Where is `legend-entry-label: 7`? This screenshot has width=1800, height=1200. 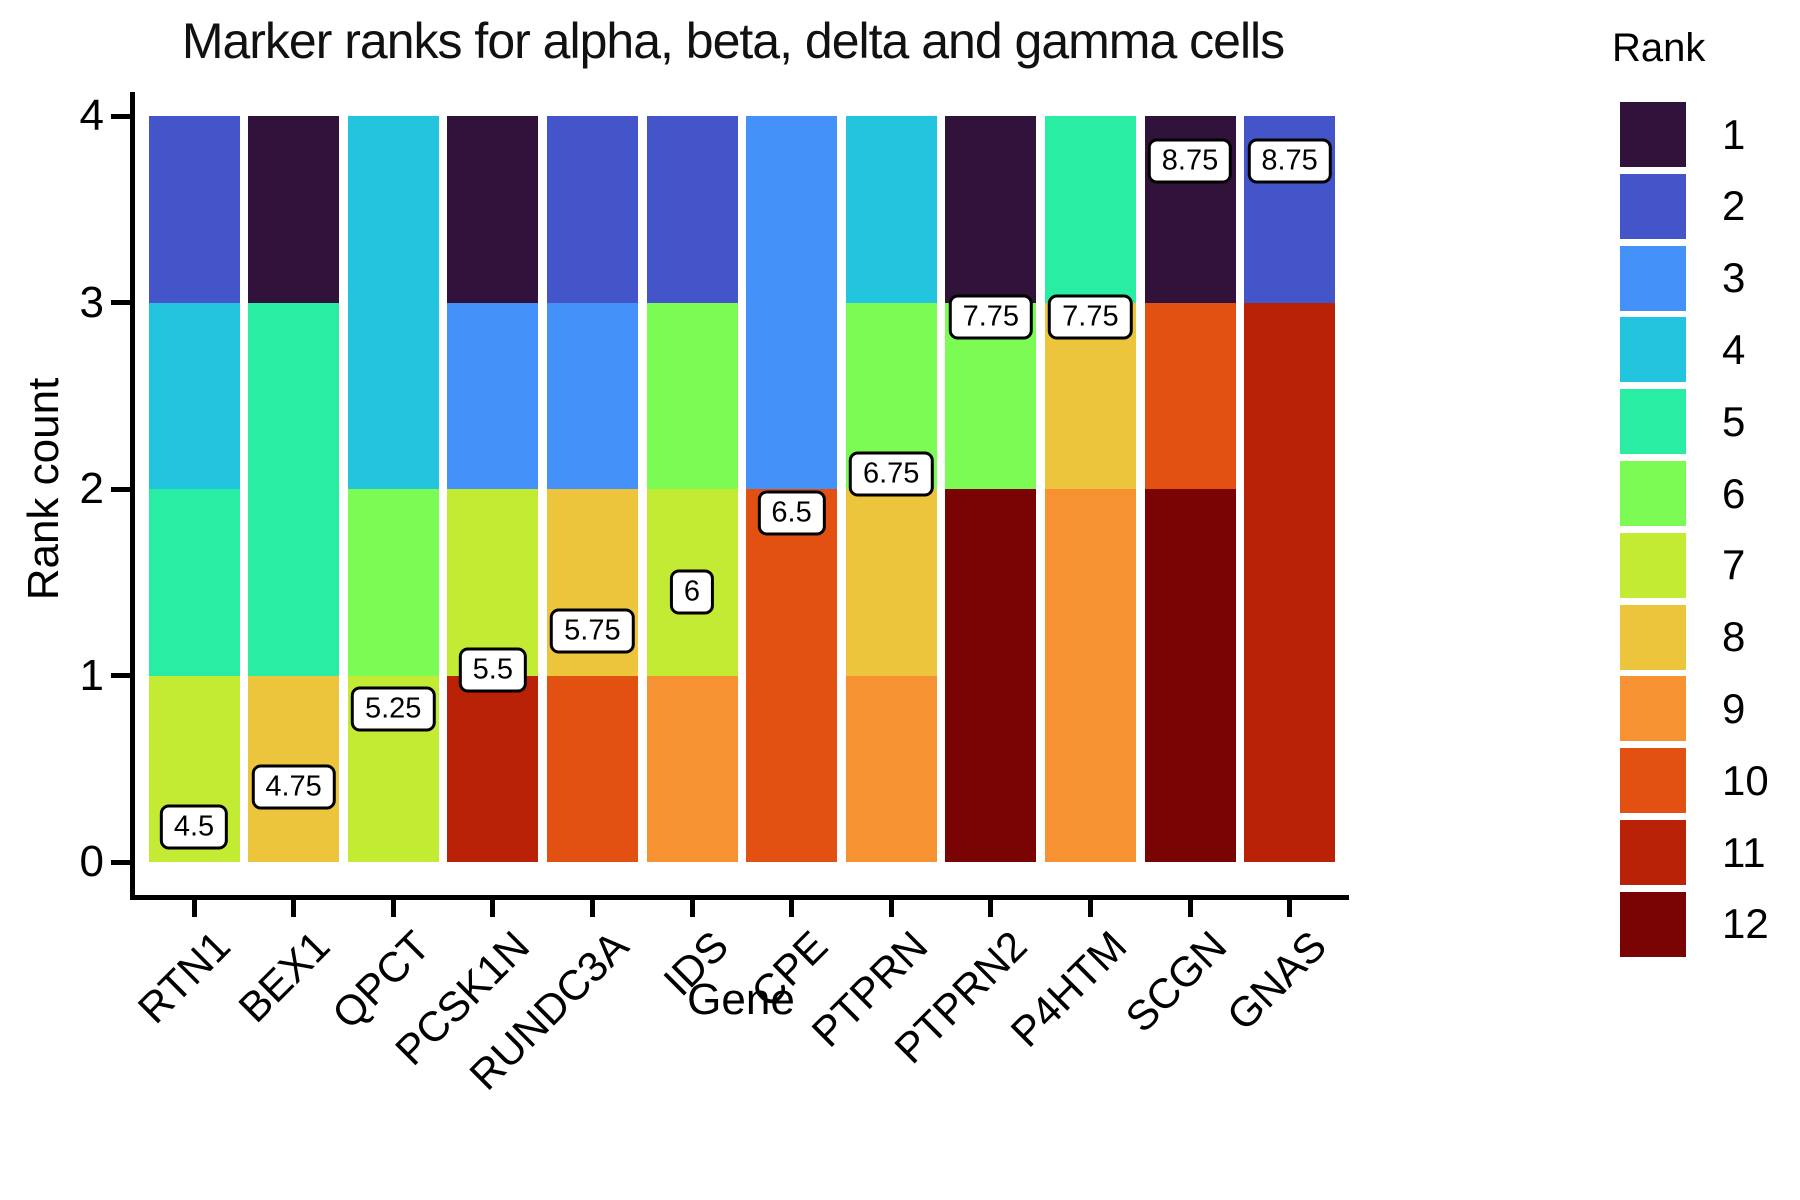
legend-entry-label: 7 is located at coordinates (1734, 565).